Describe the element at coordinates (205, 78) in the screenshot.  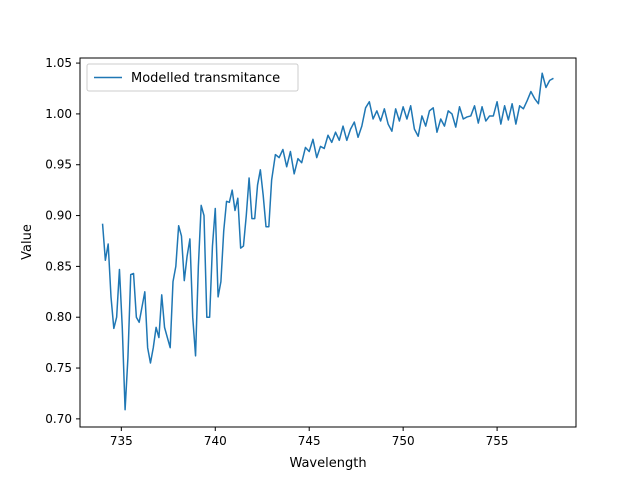
I see `legend-label: Modelled transmitance` at that location.